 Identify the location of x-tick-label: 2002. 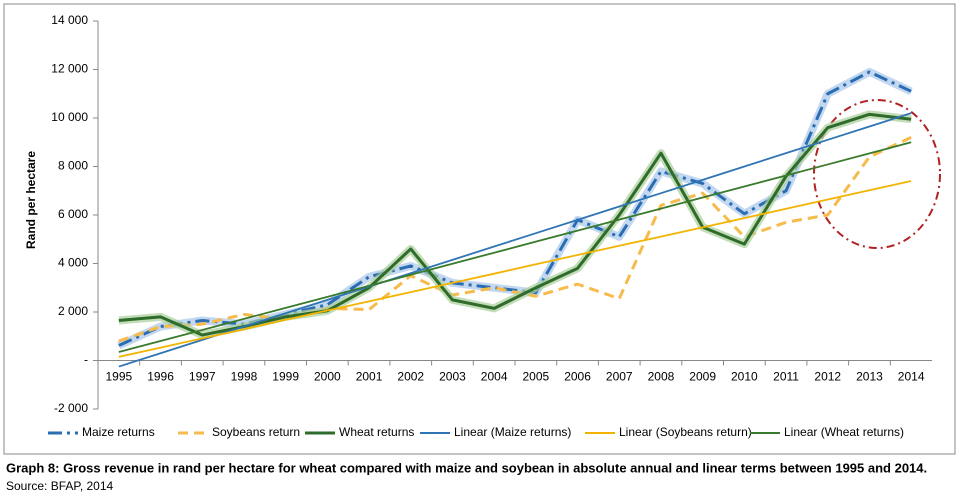
(410, 377).